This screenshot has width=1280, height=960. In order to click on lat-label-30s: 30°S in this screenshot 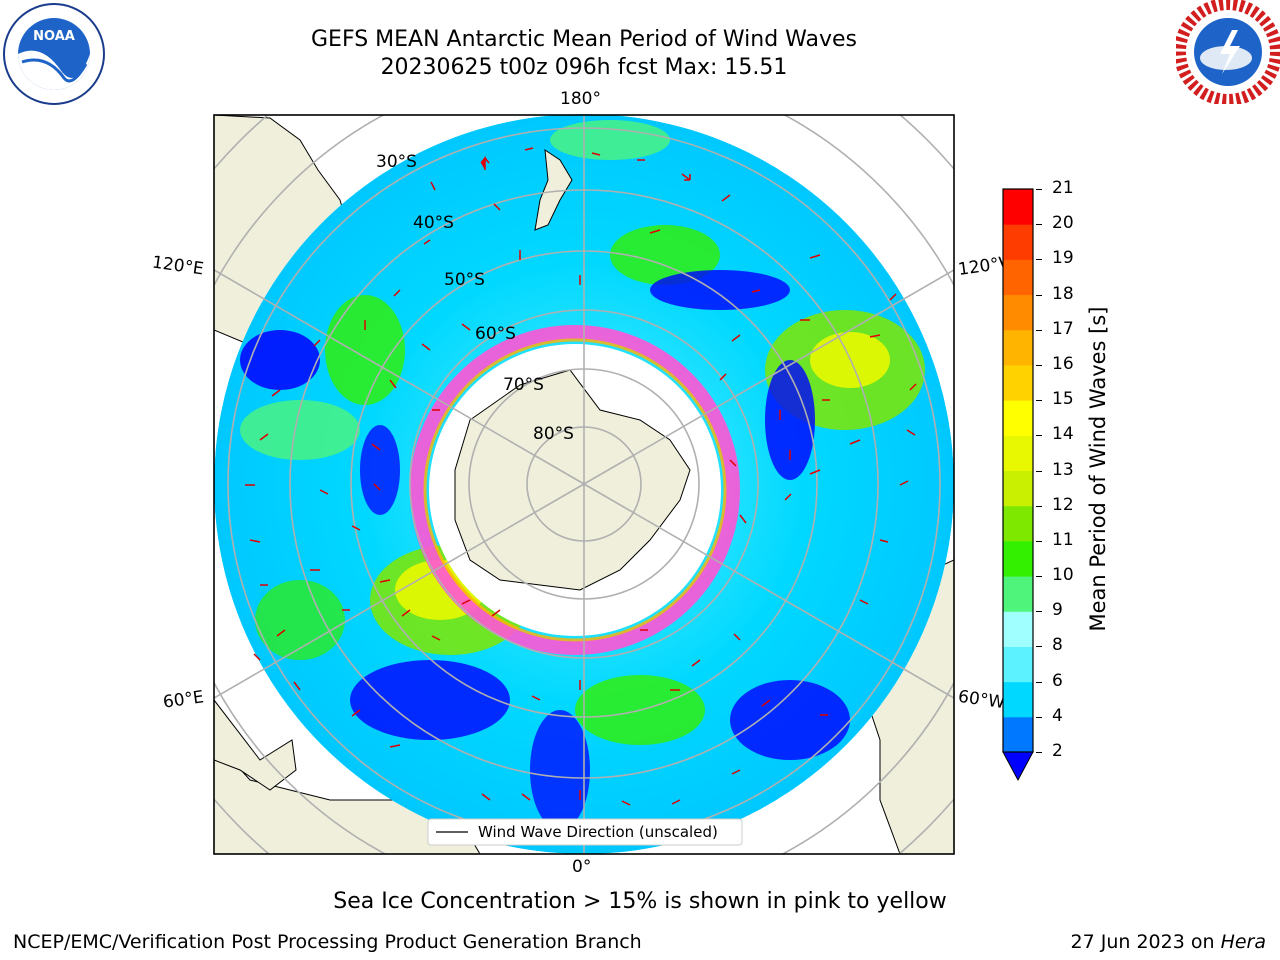, I will do `click(396, 162)`.